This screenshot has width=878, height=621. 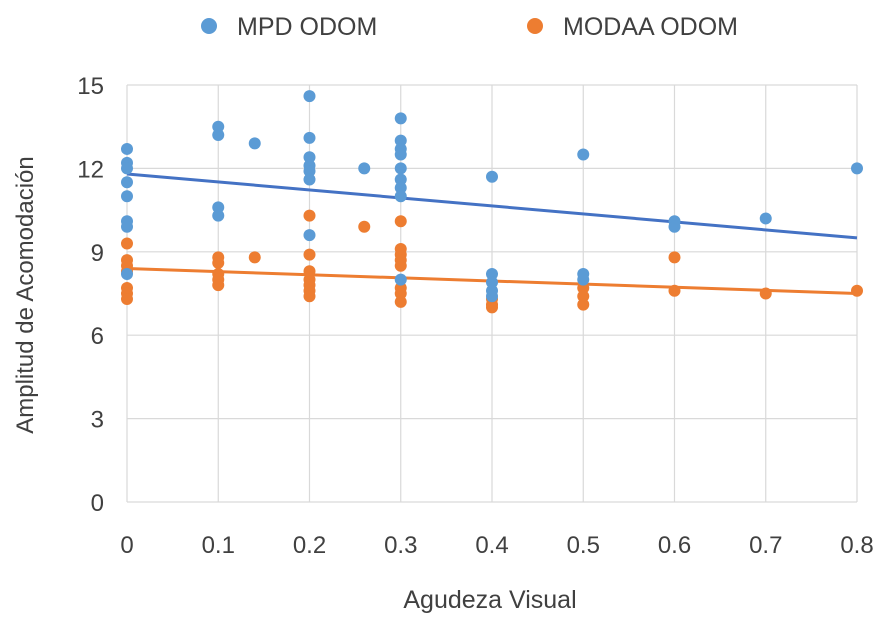 What do you see at coordinates (97, 503) in the screenshot?
I see `y-tick-label: 0` at bounding box center [97, 503].